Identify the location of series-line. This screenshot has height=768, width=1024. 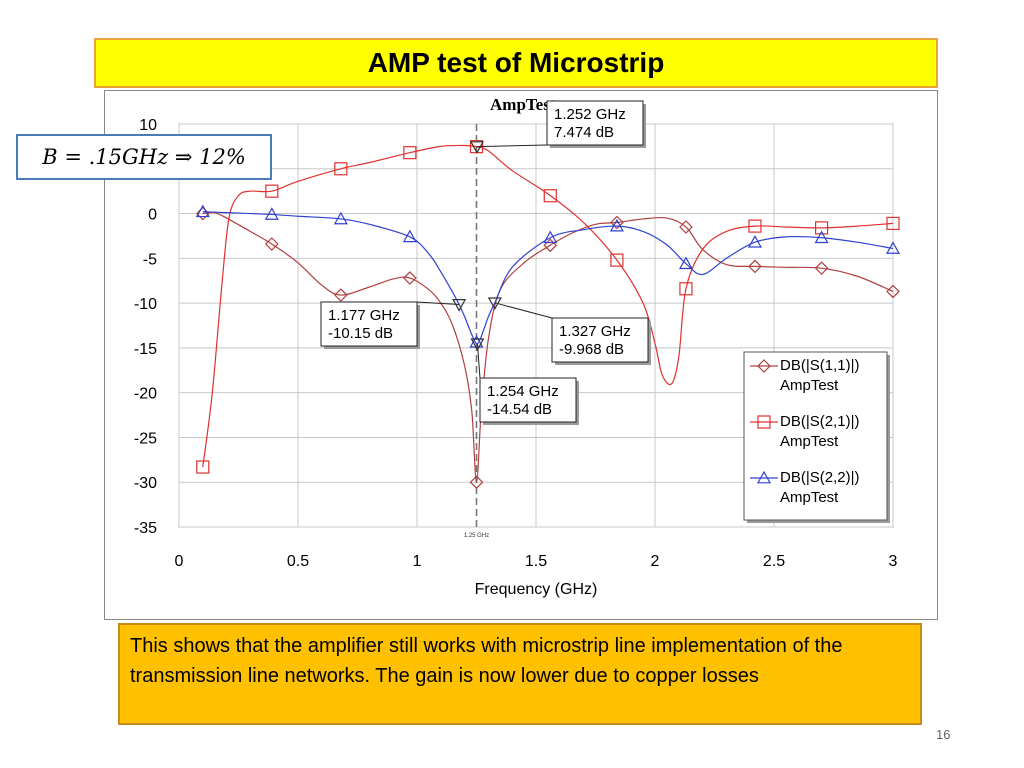
(548, 278).